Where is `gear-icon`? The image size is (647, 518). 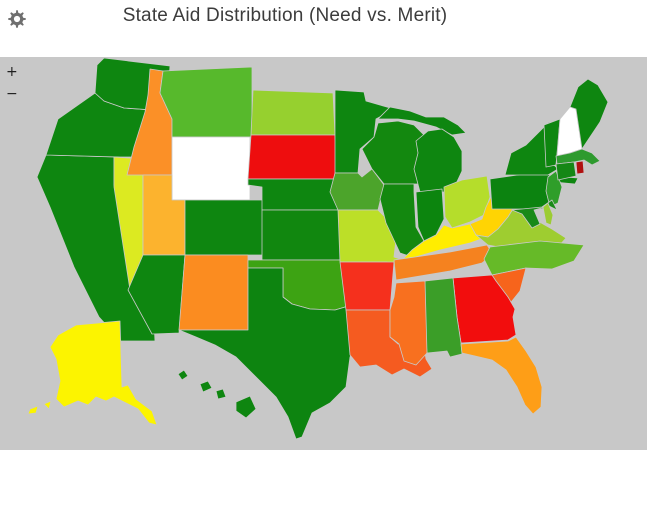
gear-icon is located at coordinates (17, 21).